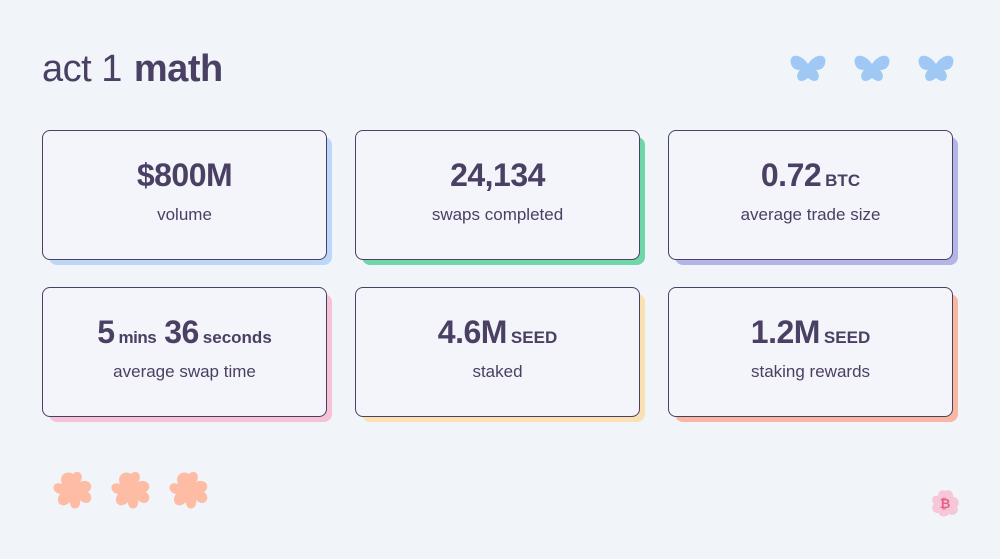  I want to click on stat-value: 24,134, so click(497, 175).